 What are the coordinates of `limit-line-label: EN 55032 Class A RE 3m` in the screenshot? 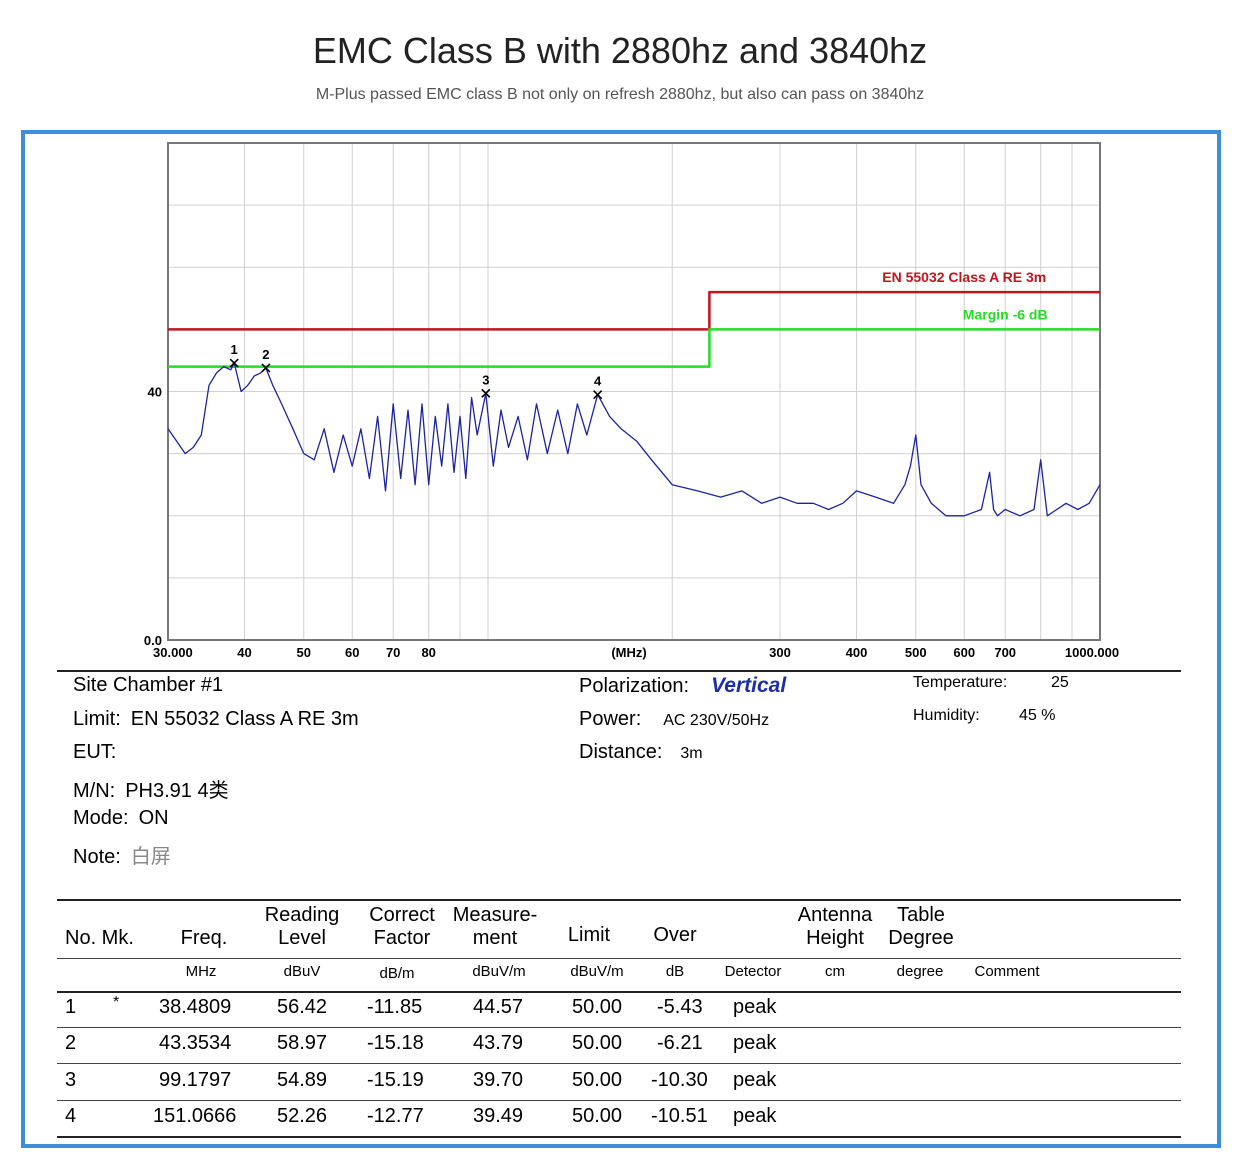 It's located at (964, 277).